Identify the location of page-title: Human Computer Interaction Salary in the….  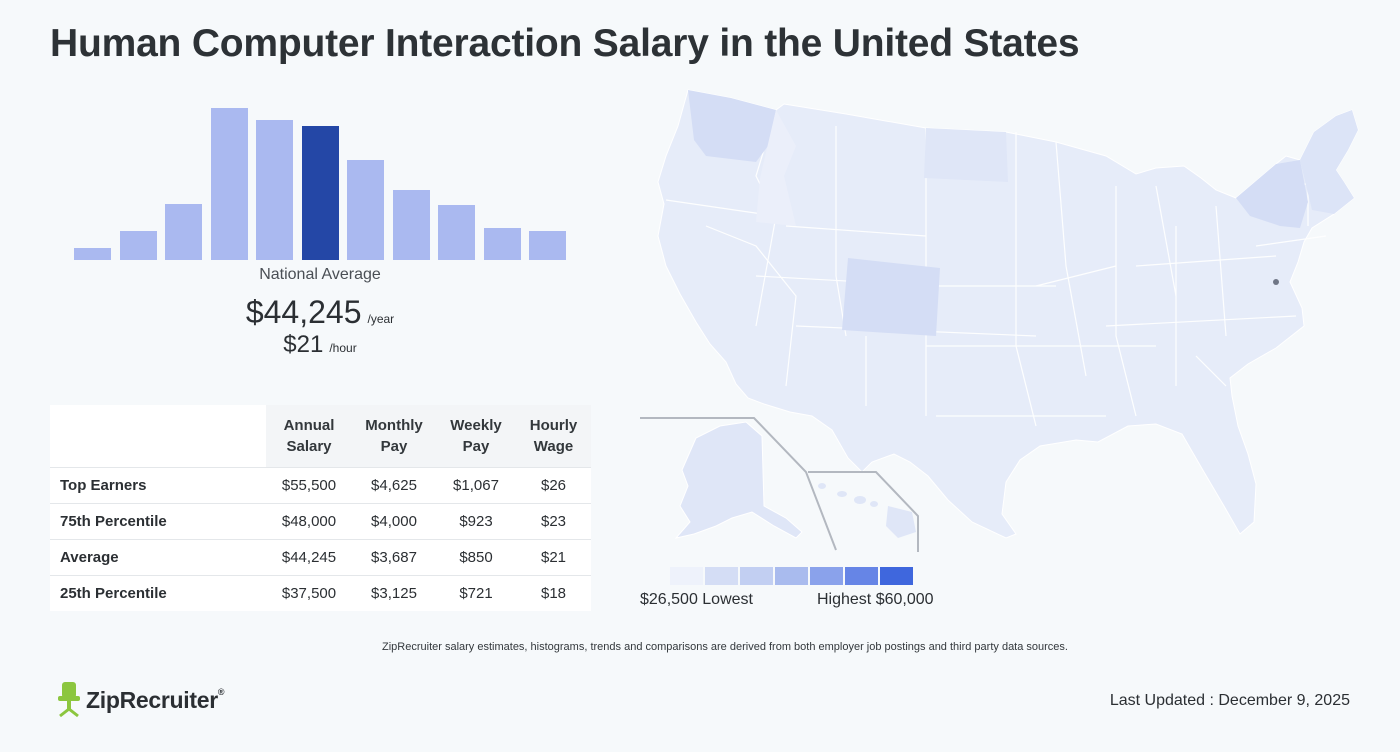
(565, 43).